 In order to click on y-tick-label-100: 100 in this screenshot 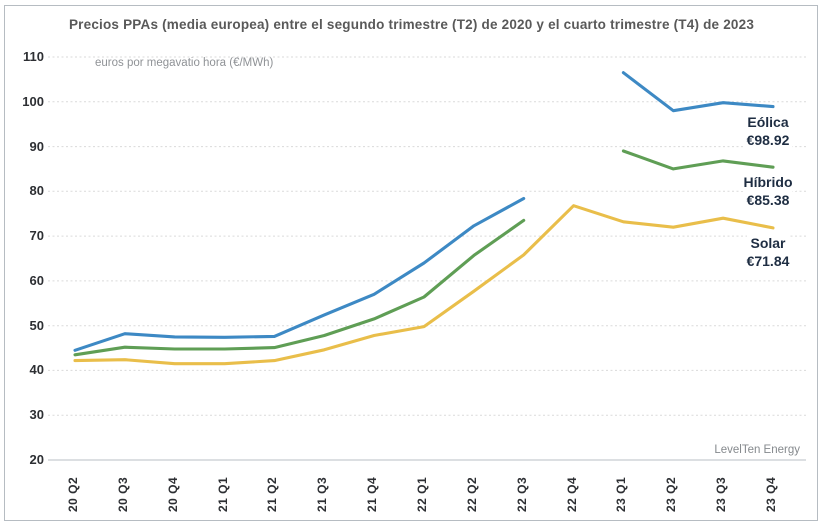, I will do `click(33, 101)`.